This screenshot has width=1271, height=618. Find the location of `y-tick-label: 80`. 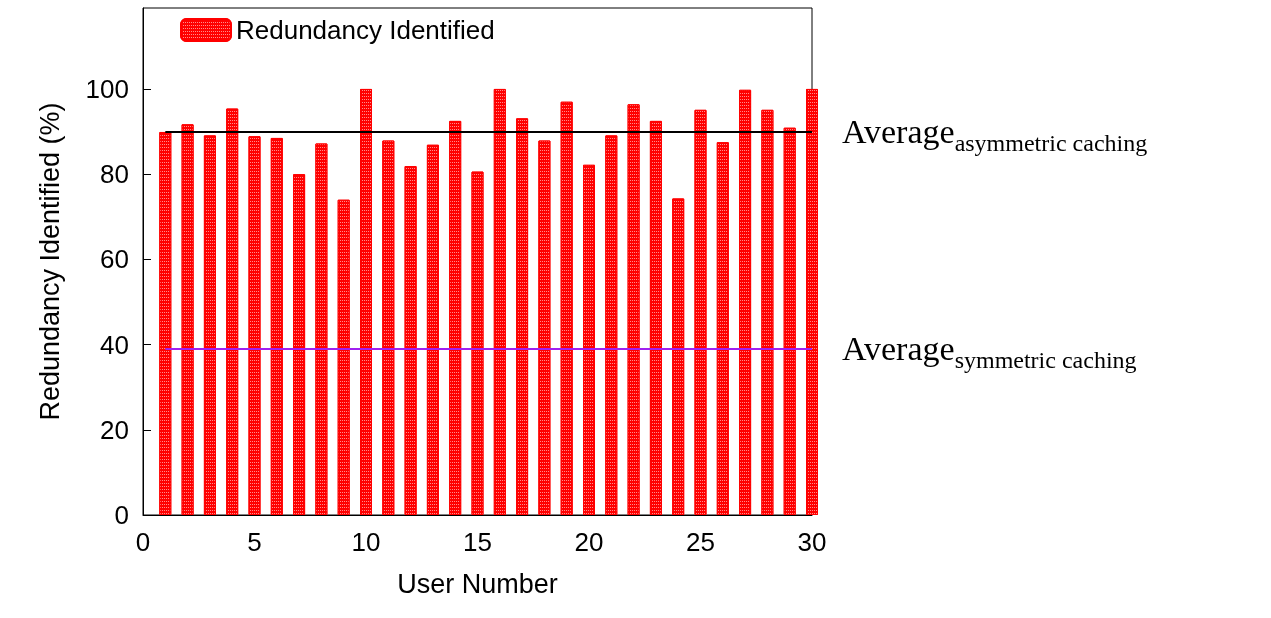

y-tick-label: 80 is located at coordinates (114, 174).